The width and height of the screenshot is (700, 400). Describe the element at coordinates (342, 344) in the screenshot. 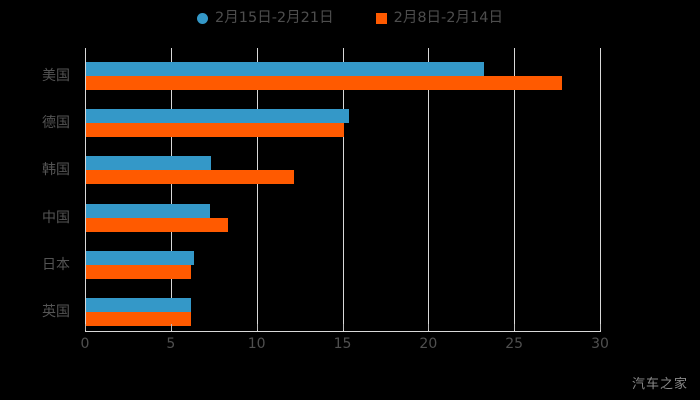

I see `x-tick-label-15: 15` at that location.